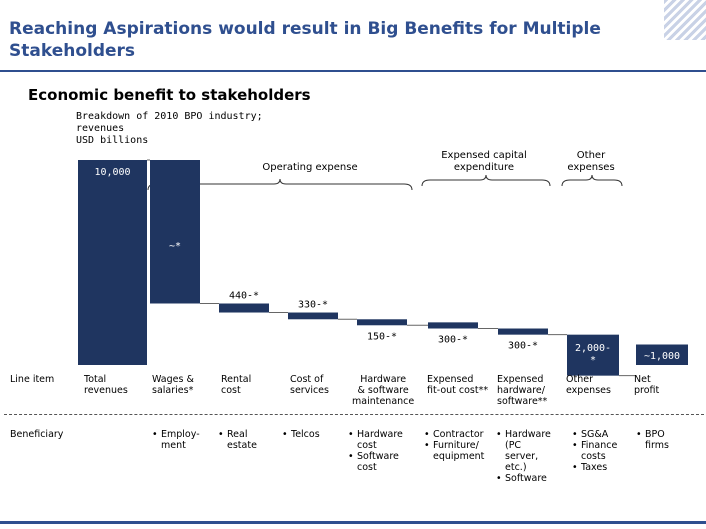 The image size is (706, 529). I want to click on row-divider, so click(354, 414).